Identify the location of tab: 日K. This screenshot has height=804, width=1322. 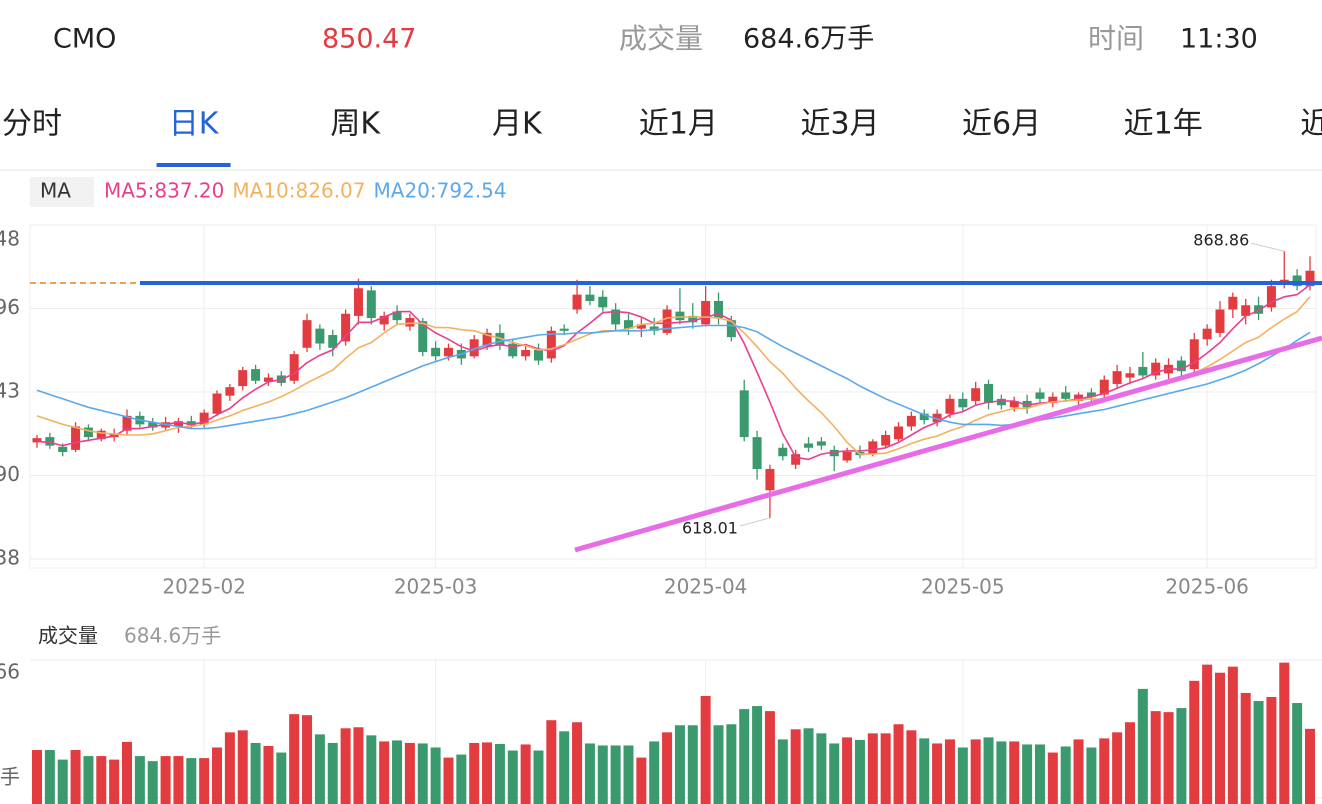
(194, 124).